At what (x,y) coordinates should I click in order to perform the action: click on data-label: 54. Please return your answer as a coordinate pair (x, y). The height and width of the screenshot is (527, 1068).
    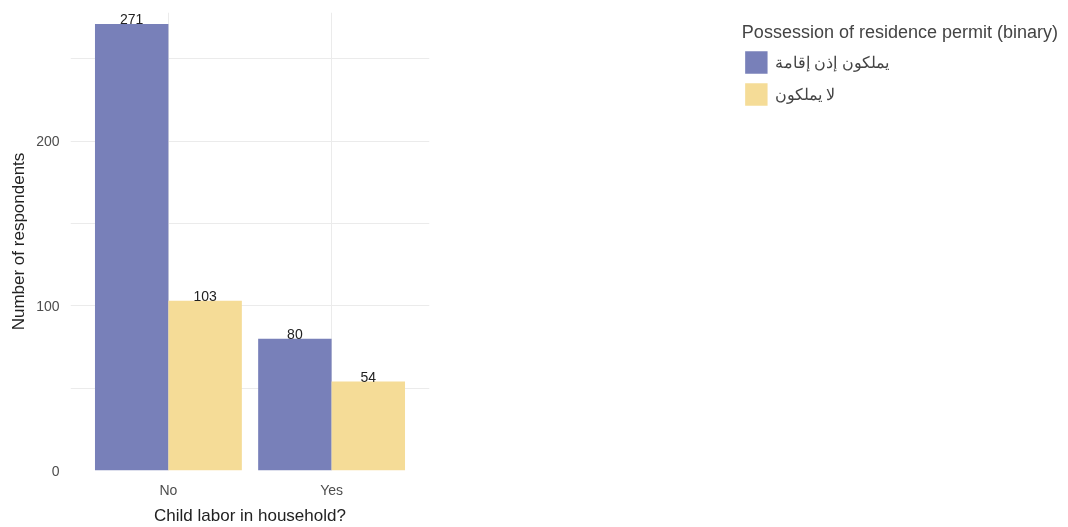
    Looking at the image, I should click on (368, 376).